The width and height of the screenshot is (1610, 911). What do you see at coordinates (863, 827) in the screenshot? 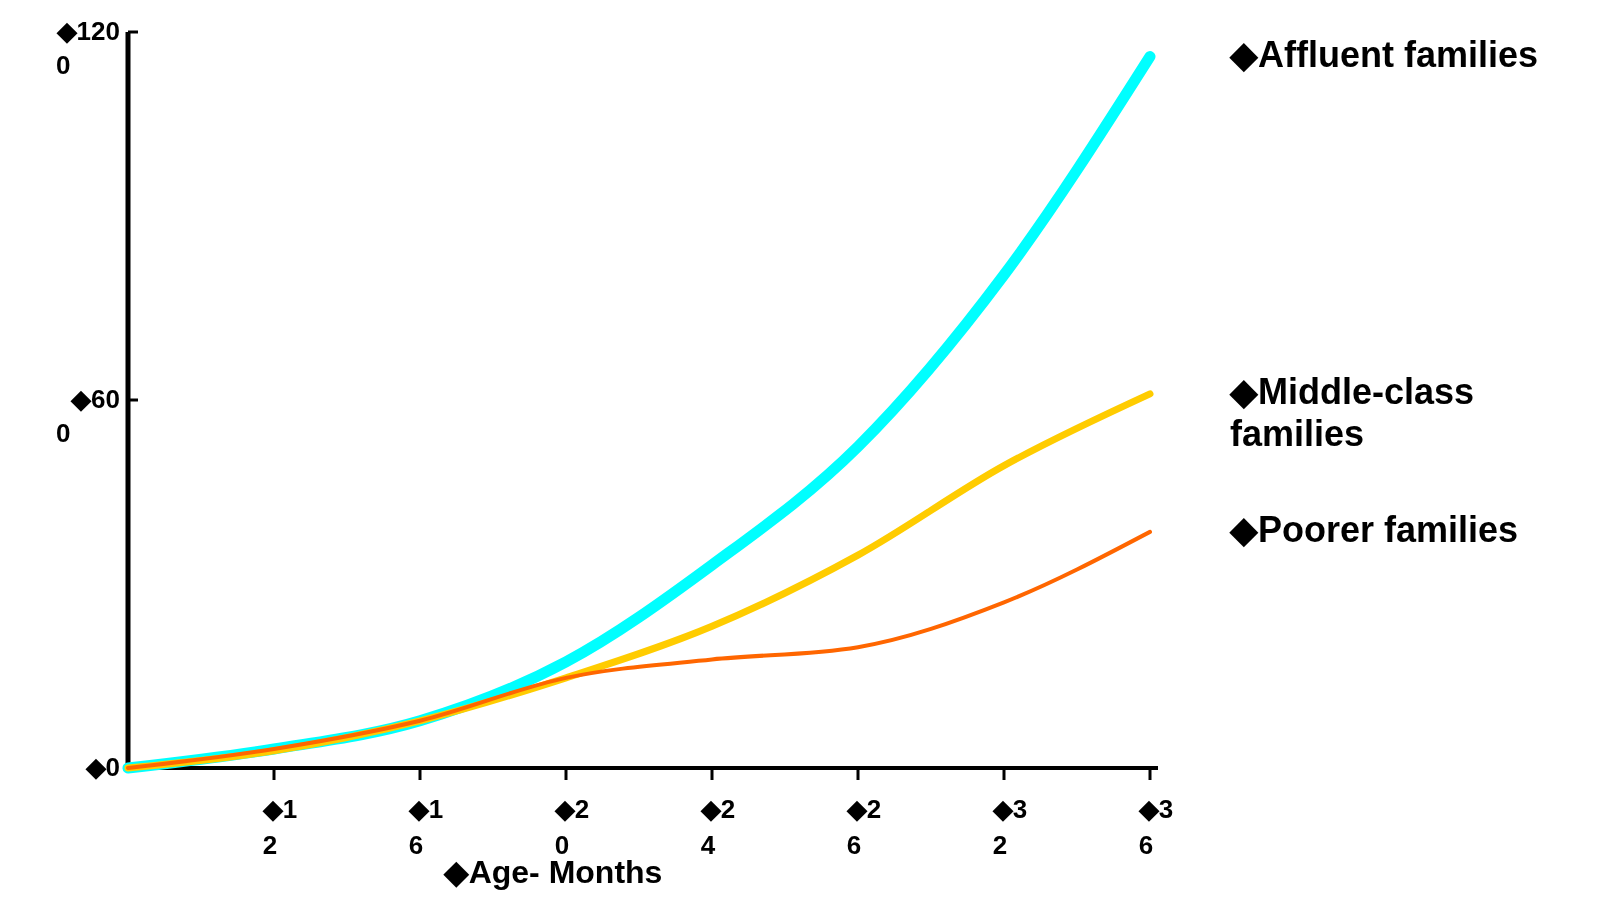
I see `x-tick-label: ◆26` at bounding box center [863, 827].